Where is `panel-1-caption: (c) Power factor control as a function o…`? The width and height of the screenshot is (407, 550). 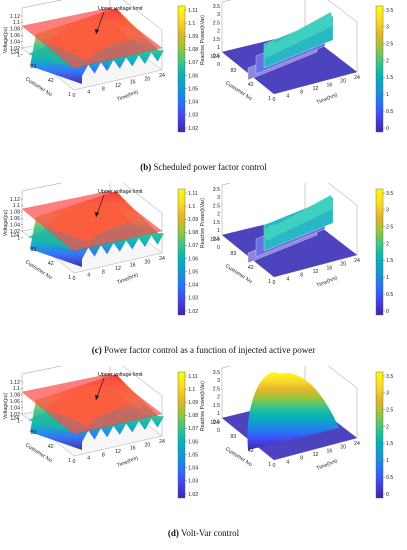
panel-1-caption: (c) Power factor control as a function o… is located at coordinates (203, 350).